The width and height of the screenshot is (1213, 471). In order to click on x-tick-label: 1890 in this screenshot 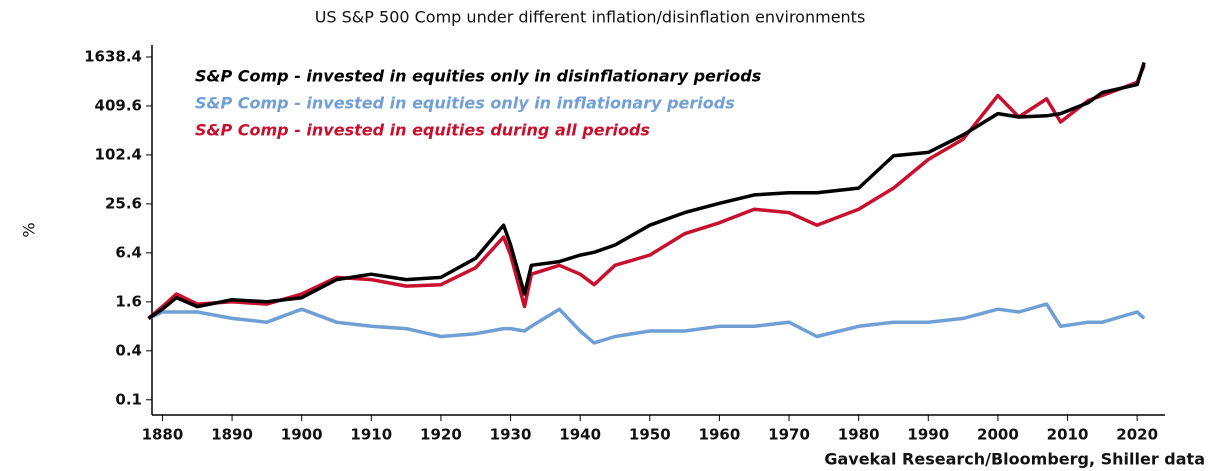, I will do `click(232, 435)`.